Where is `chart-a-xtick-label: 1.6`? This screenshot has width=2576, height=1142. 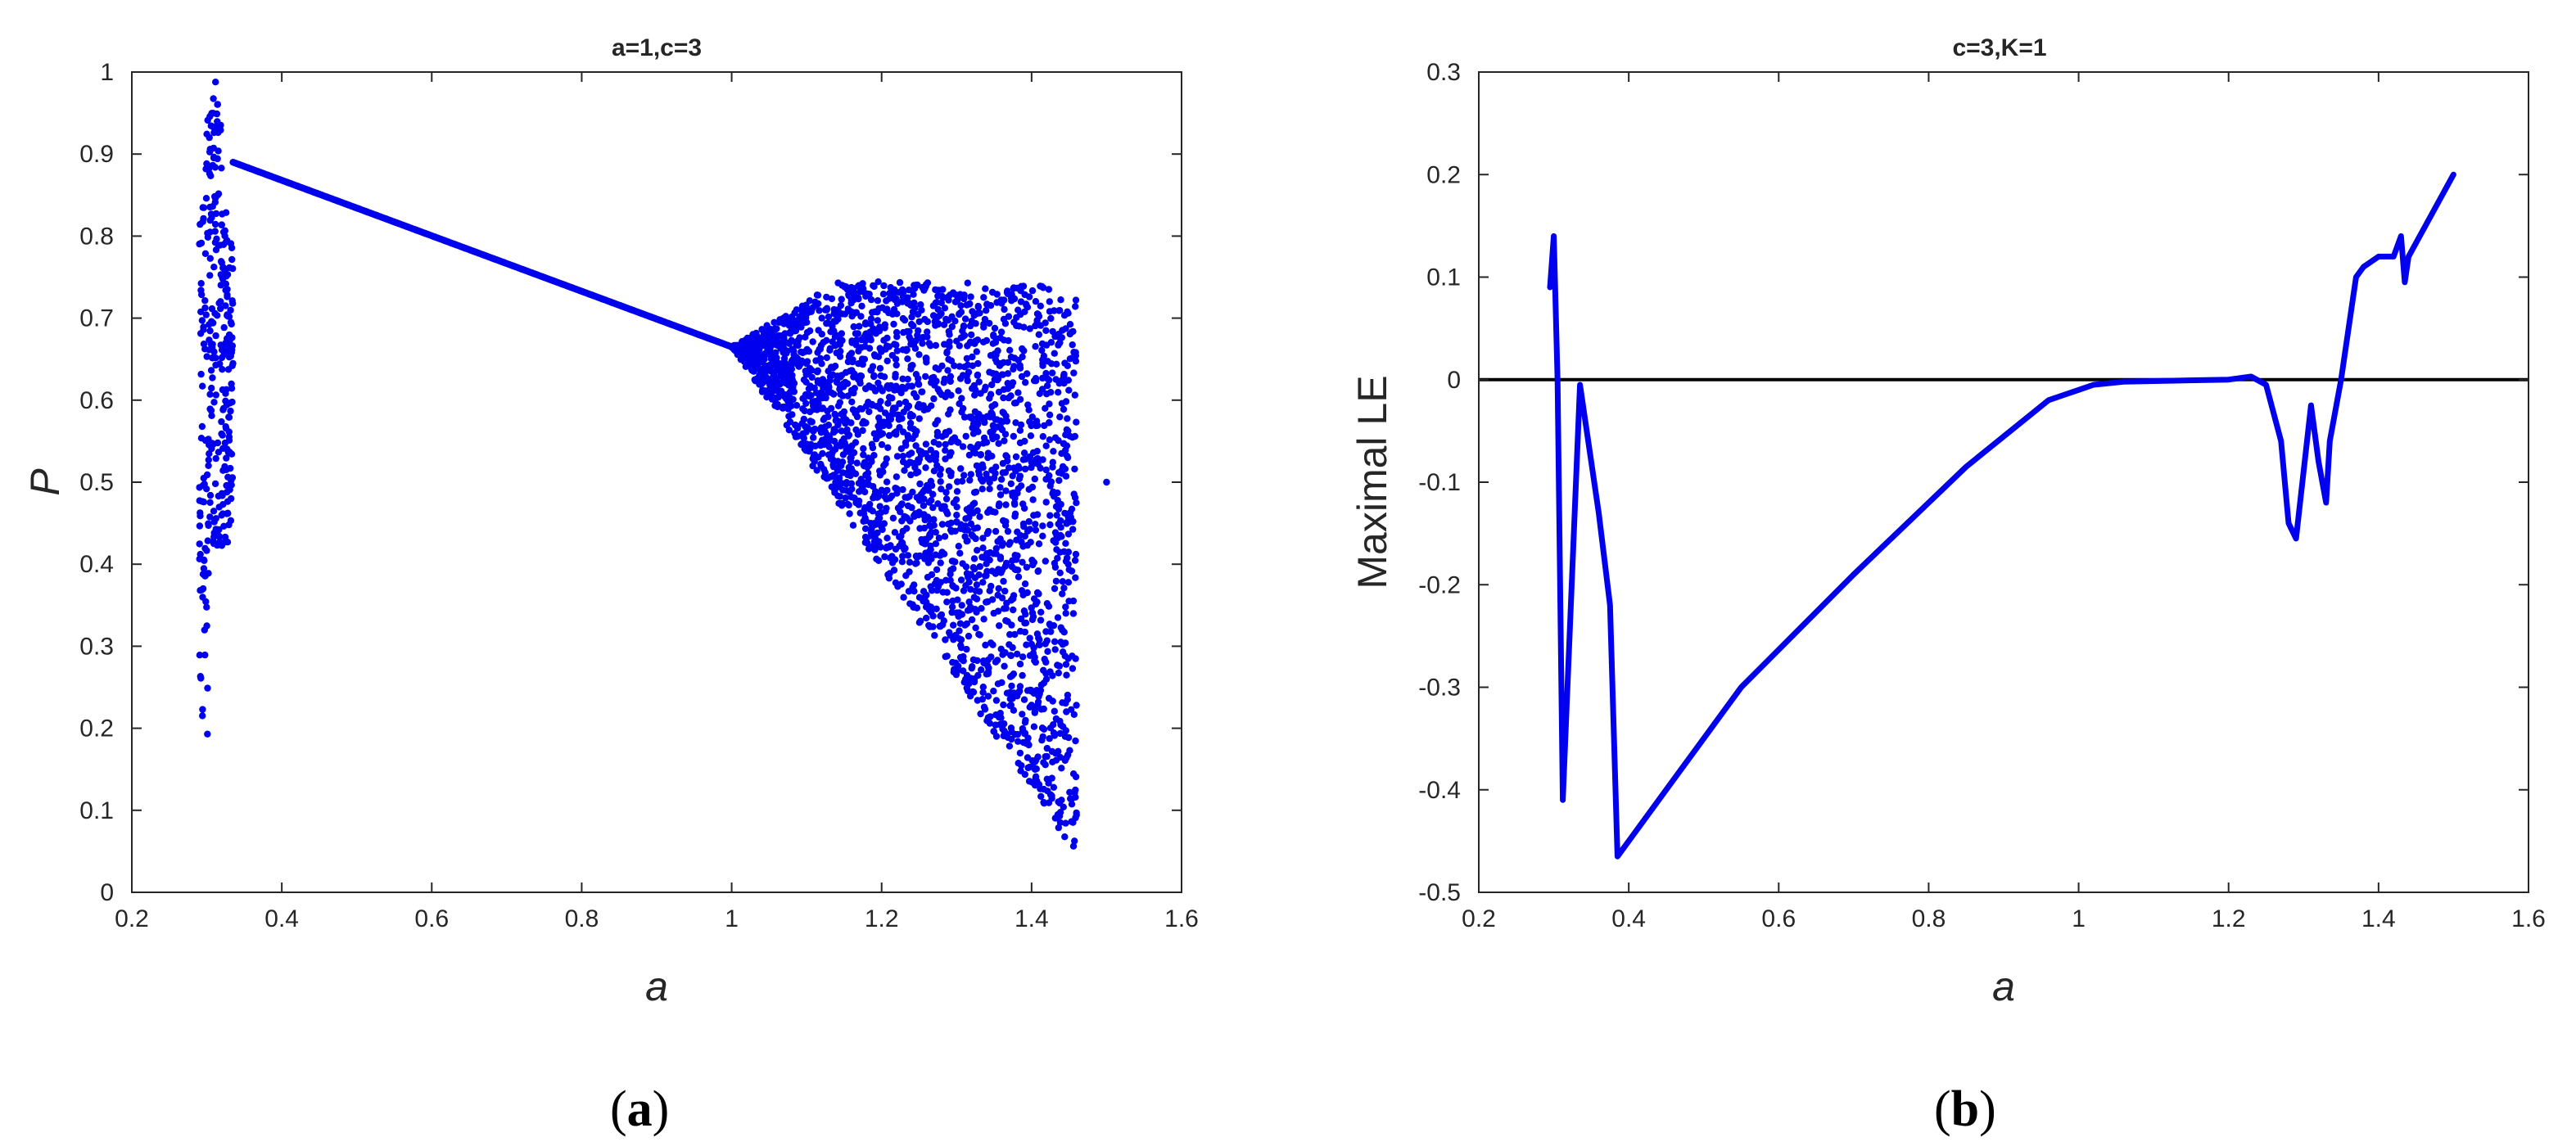 chart-a-xtick-label: 1.6 is located at coordinates (1181, 919).